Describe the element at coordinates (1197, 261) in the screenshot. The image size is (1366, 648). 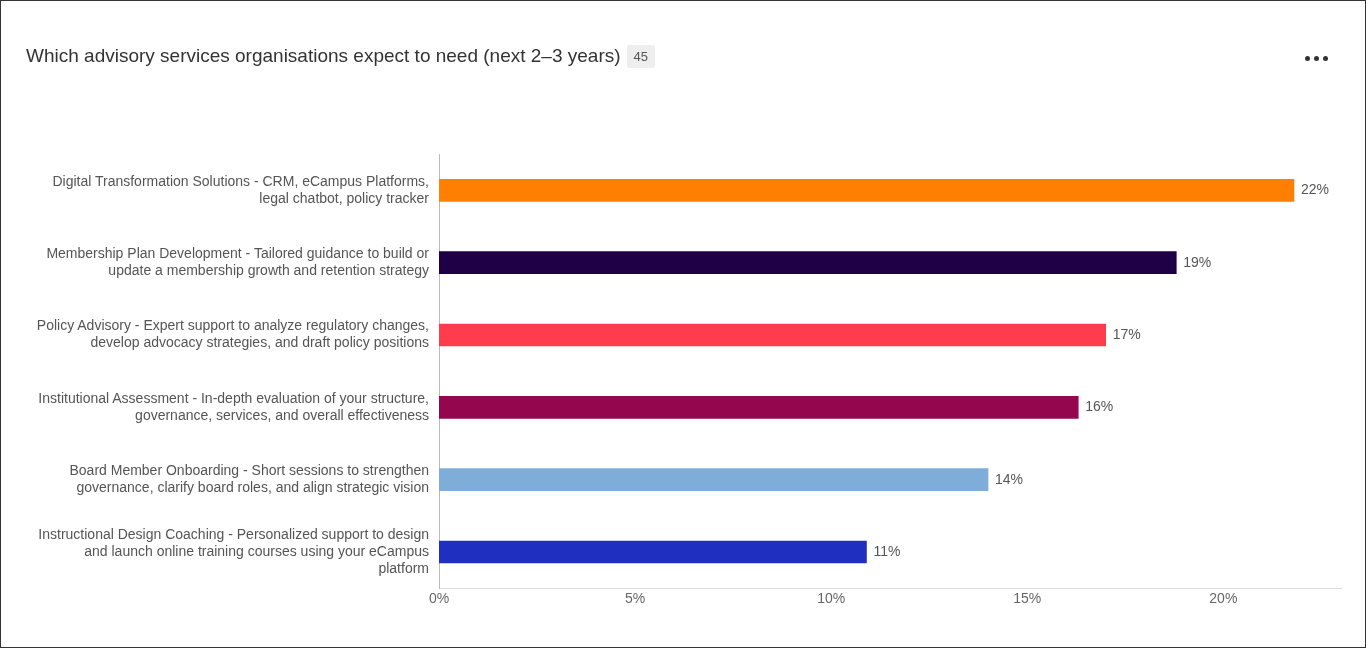
I see `data-label: 19%` at that location.